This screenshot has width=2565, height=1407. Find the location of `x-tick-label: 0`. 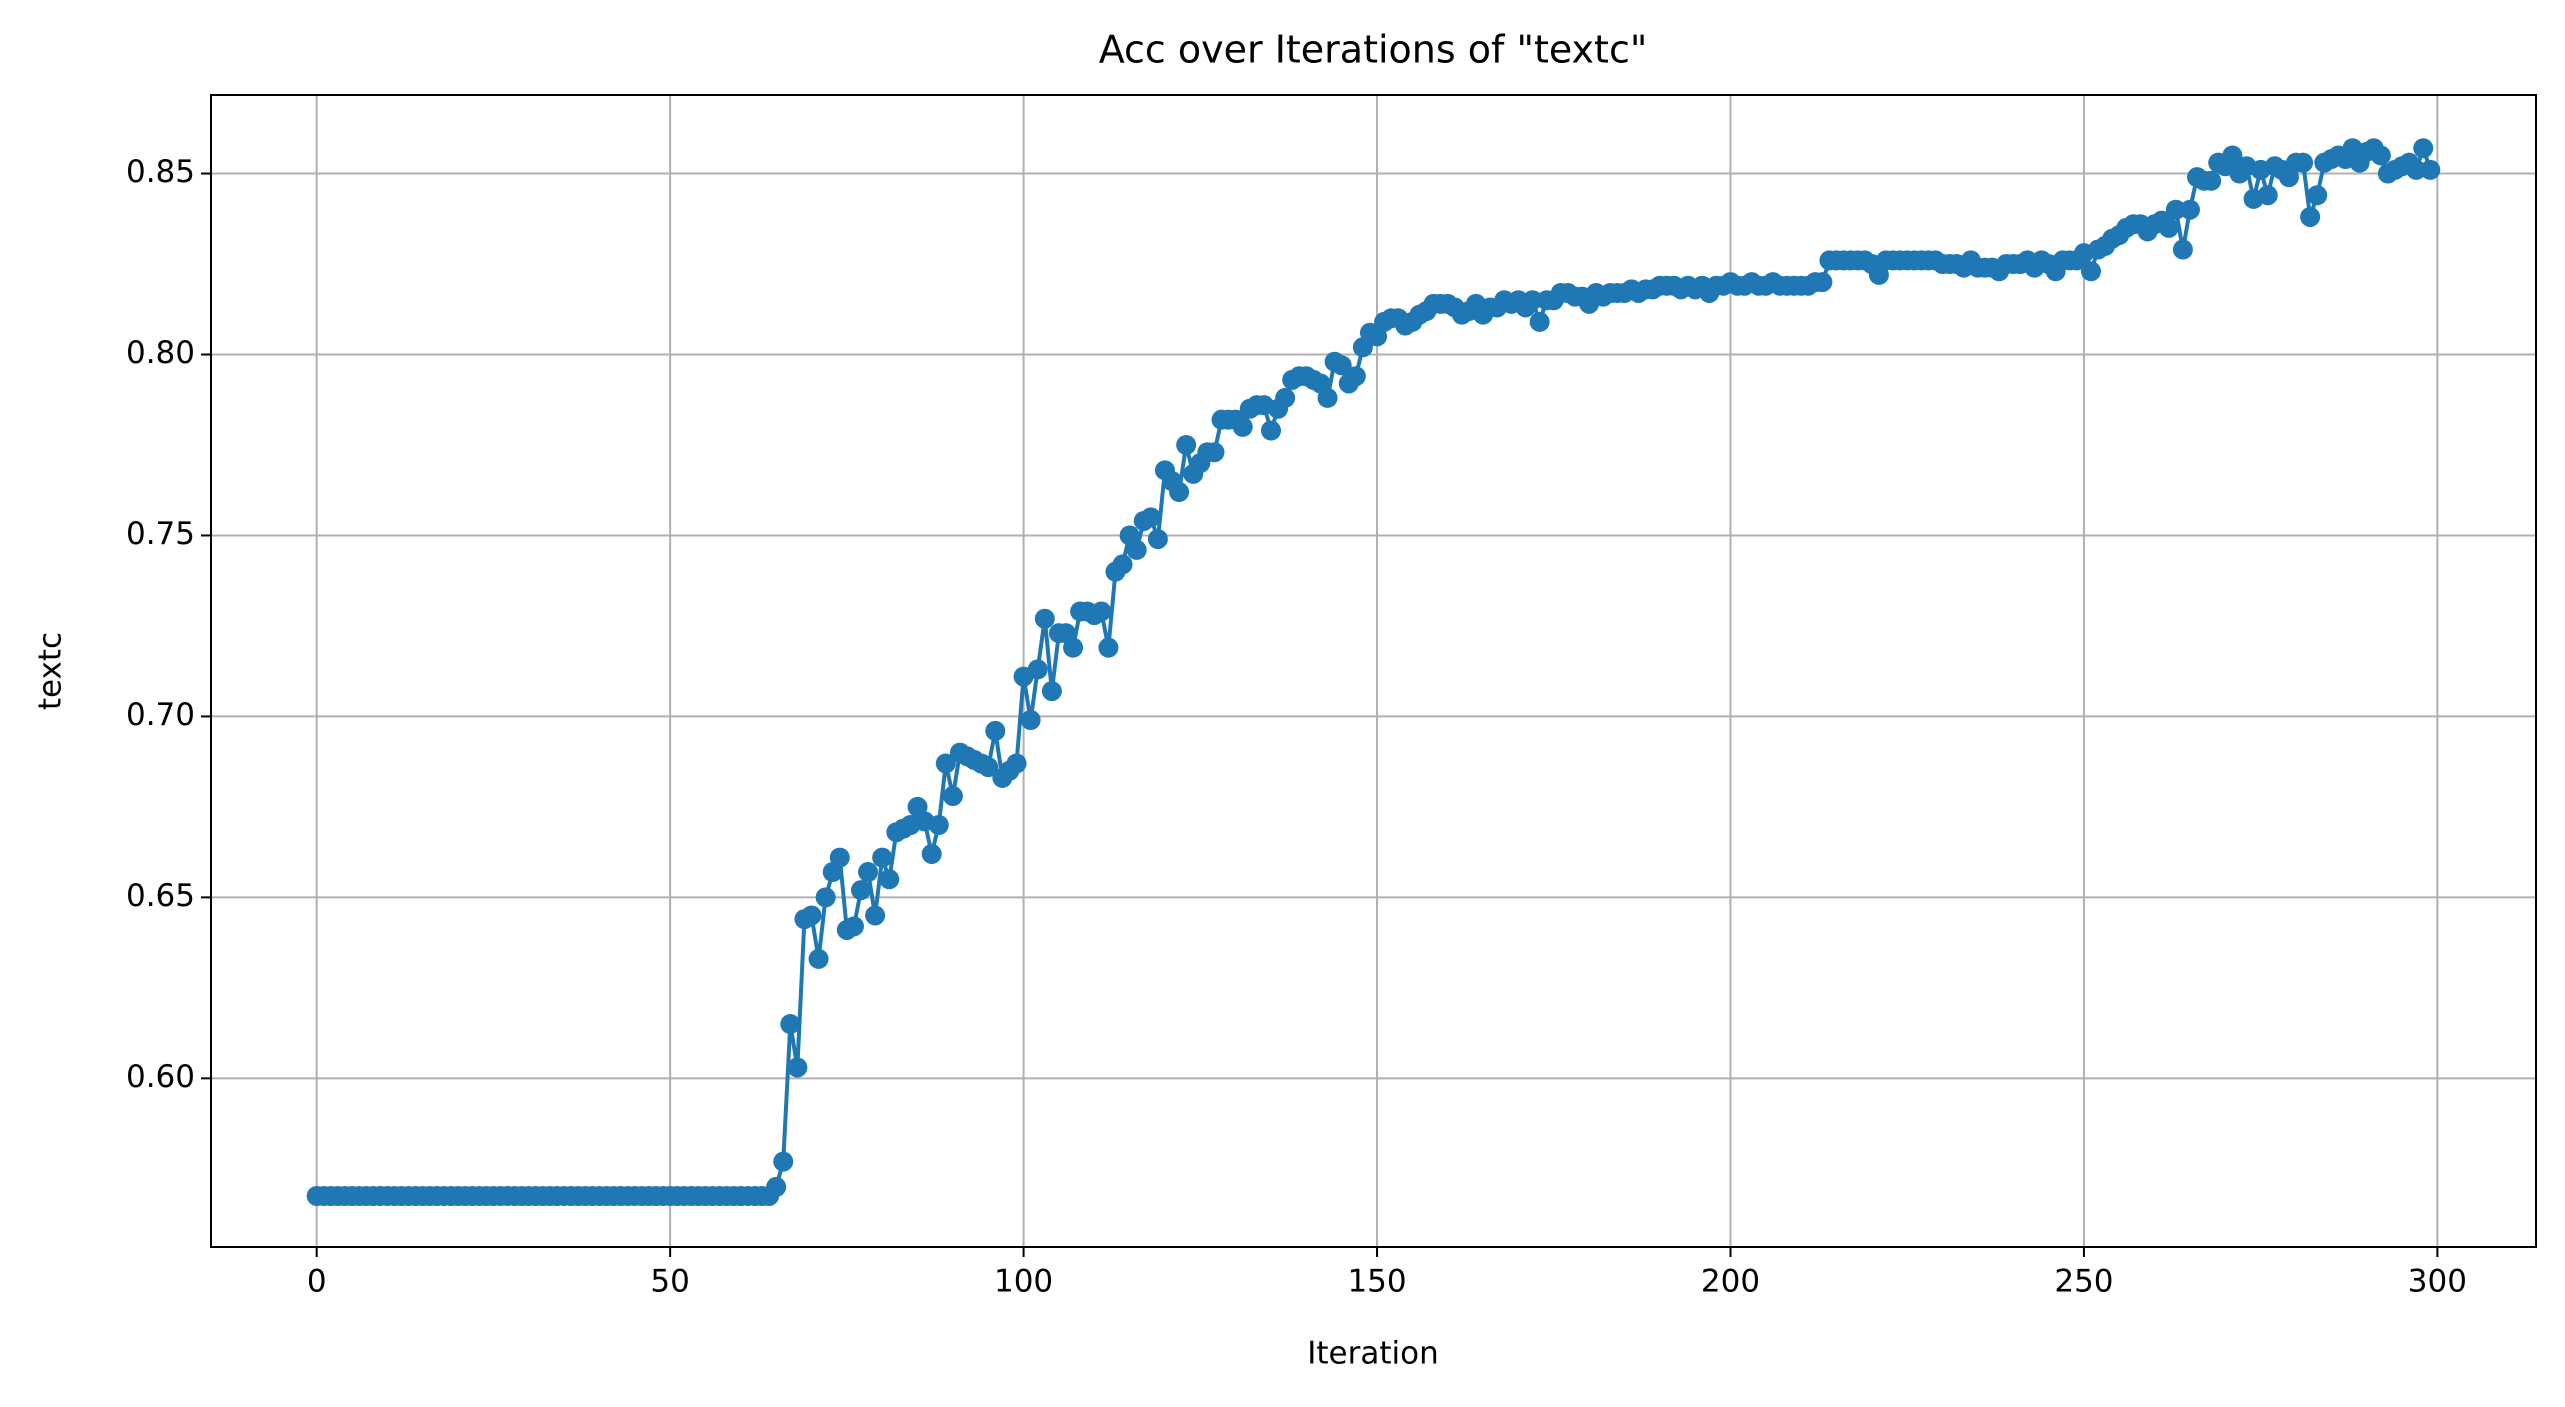

x-tick-label: 0 is located at coordinates (317, 1282).